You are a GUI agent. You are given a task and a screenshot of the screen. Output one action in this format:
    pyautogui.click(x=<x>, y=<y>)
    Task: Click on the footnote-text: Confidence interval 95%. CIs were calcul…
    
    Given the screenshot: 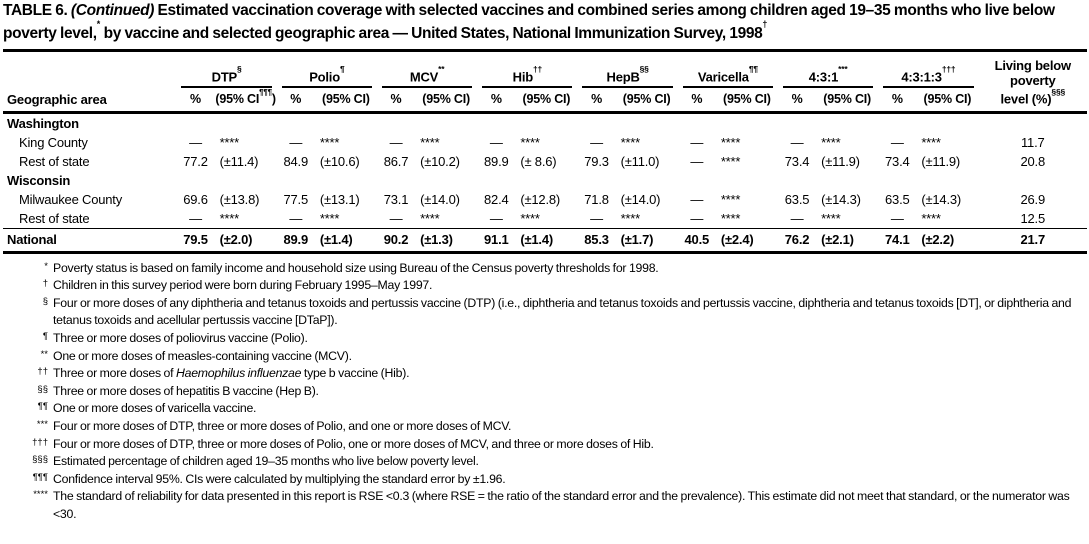 What is the action you would take?
    pyautogui.click(x=279, y=478)
    